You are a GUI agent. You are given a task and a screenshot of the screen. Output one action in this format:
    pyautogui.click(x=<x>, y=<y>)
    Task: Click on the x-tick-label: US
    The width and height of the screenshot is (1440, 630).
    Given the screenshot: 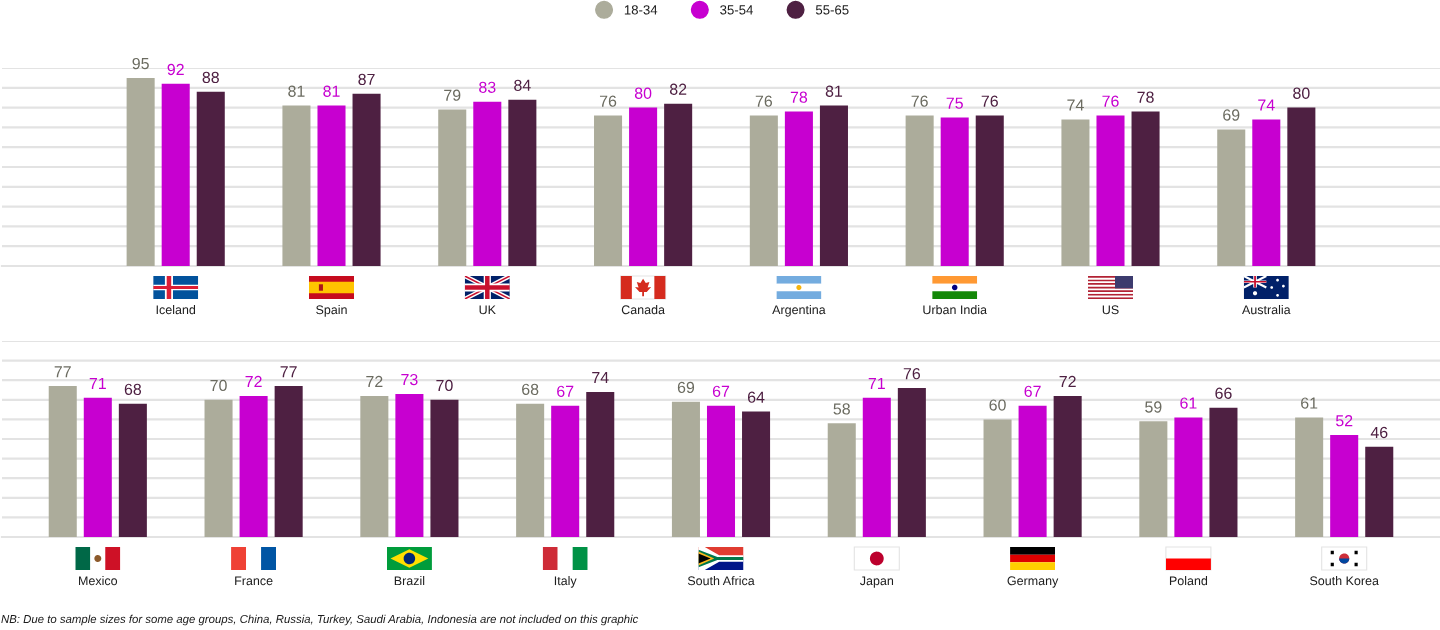 What is the action you would take?
    pyautogui.click(x=1110, y=310)
    